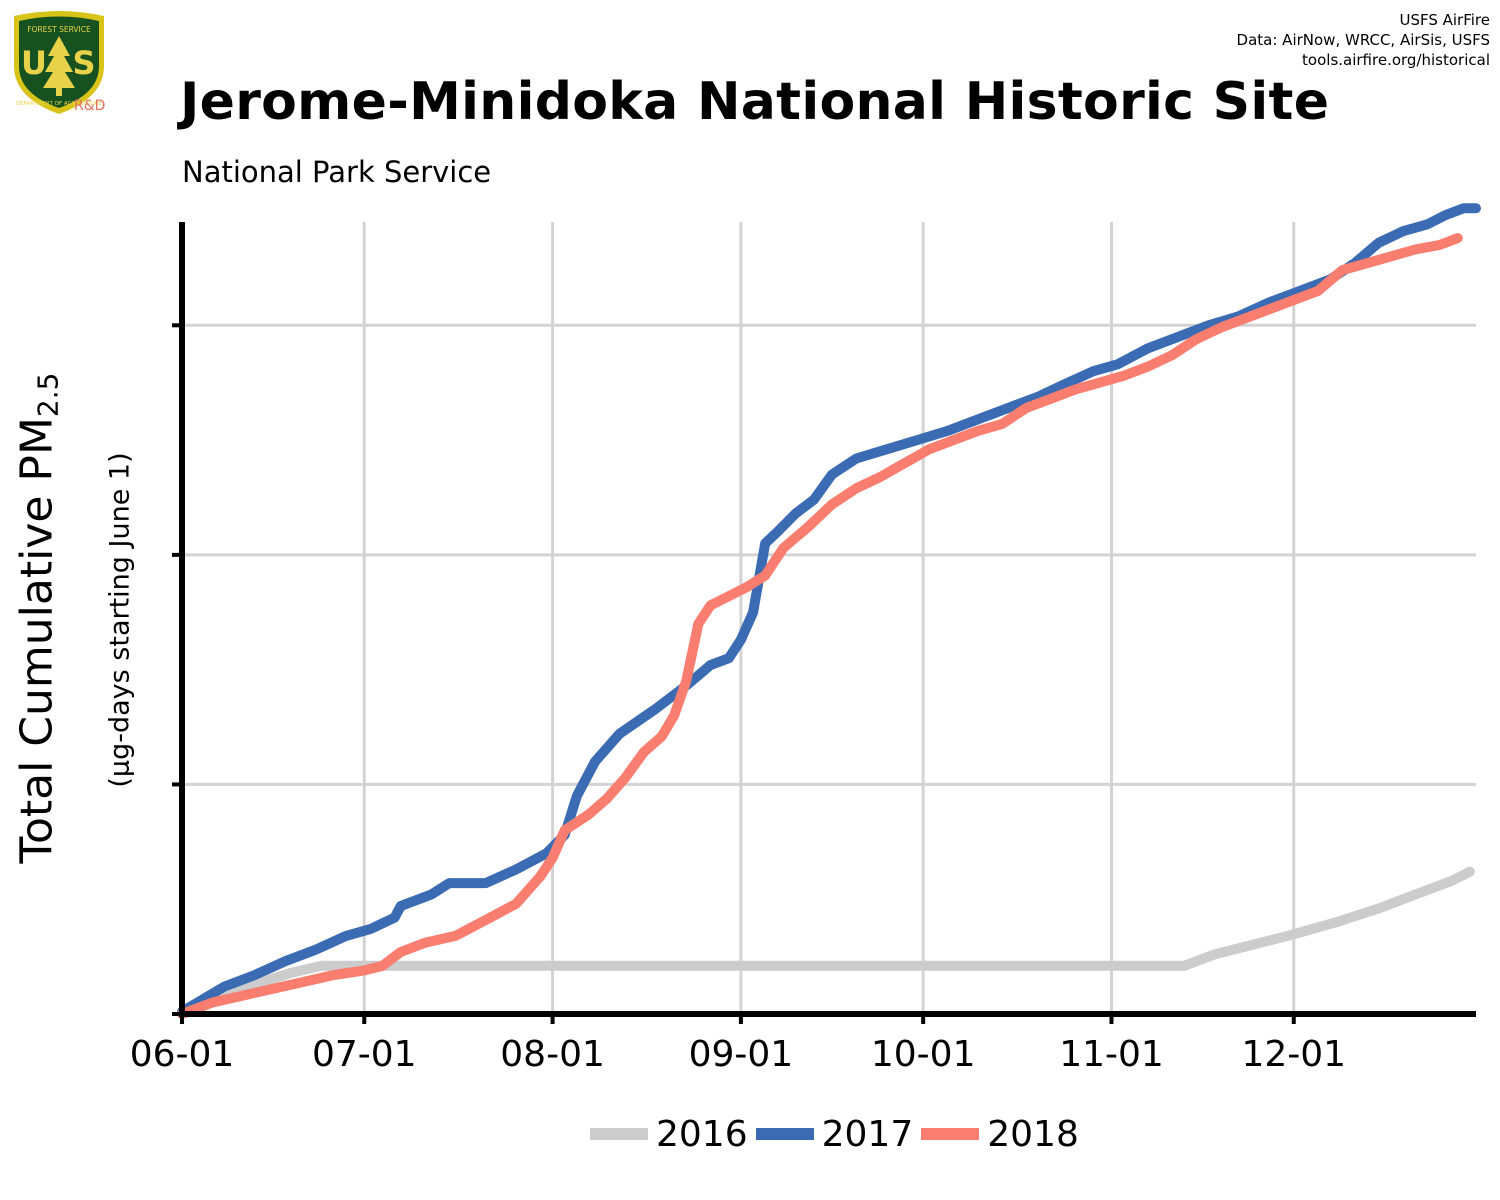  I want to click on legend-item-2018: 2018, so click(1000, 1134).